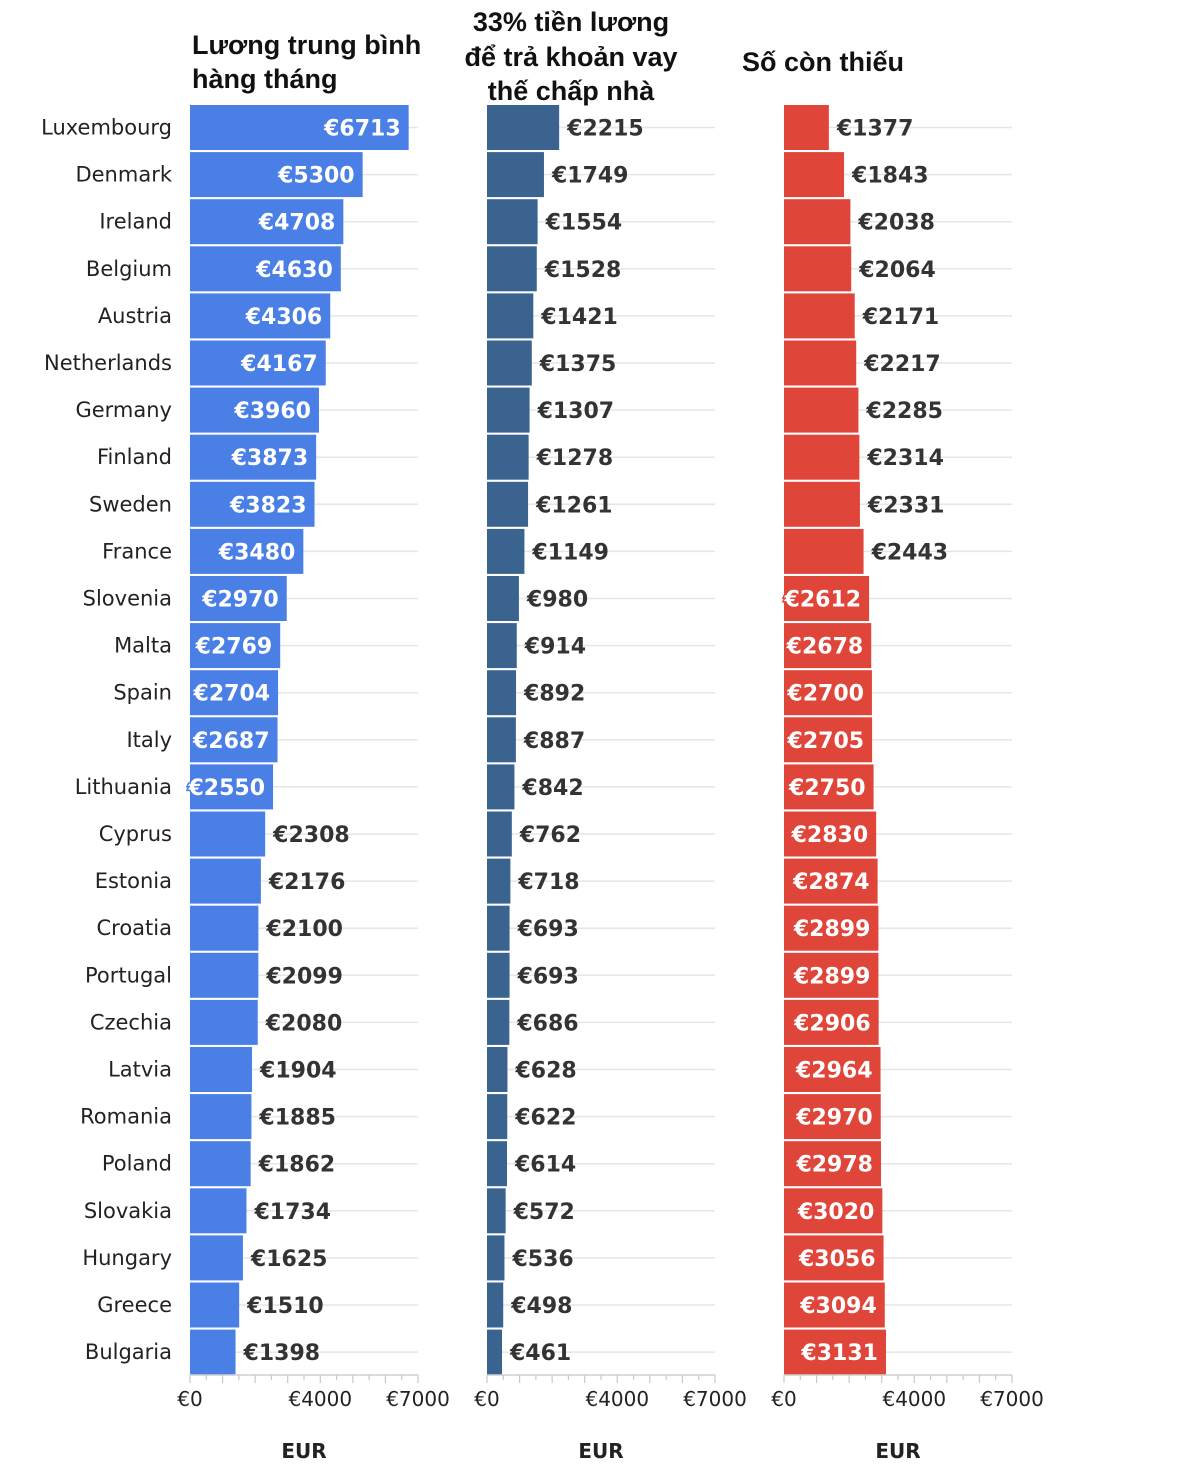 This screenshot has height=1476, width=1180. Describe the element at coordinates (135, 316) in the screenshot. I see `country-label-austria: Austria` at that location.